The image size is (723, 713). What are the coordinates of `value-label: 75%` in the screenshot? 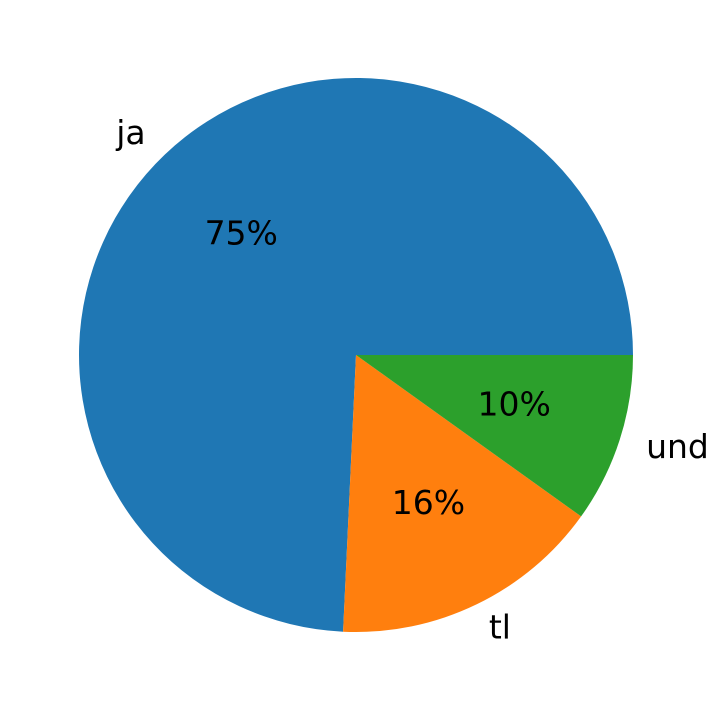 It's located at (241, 232).